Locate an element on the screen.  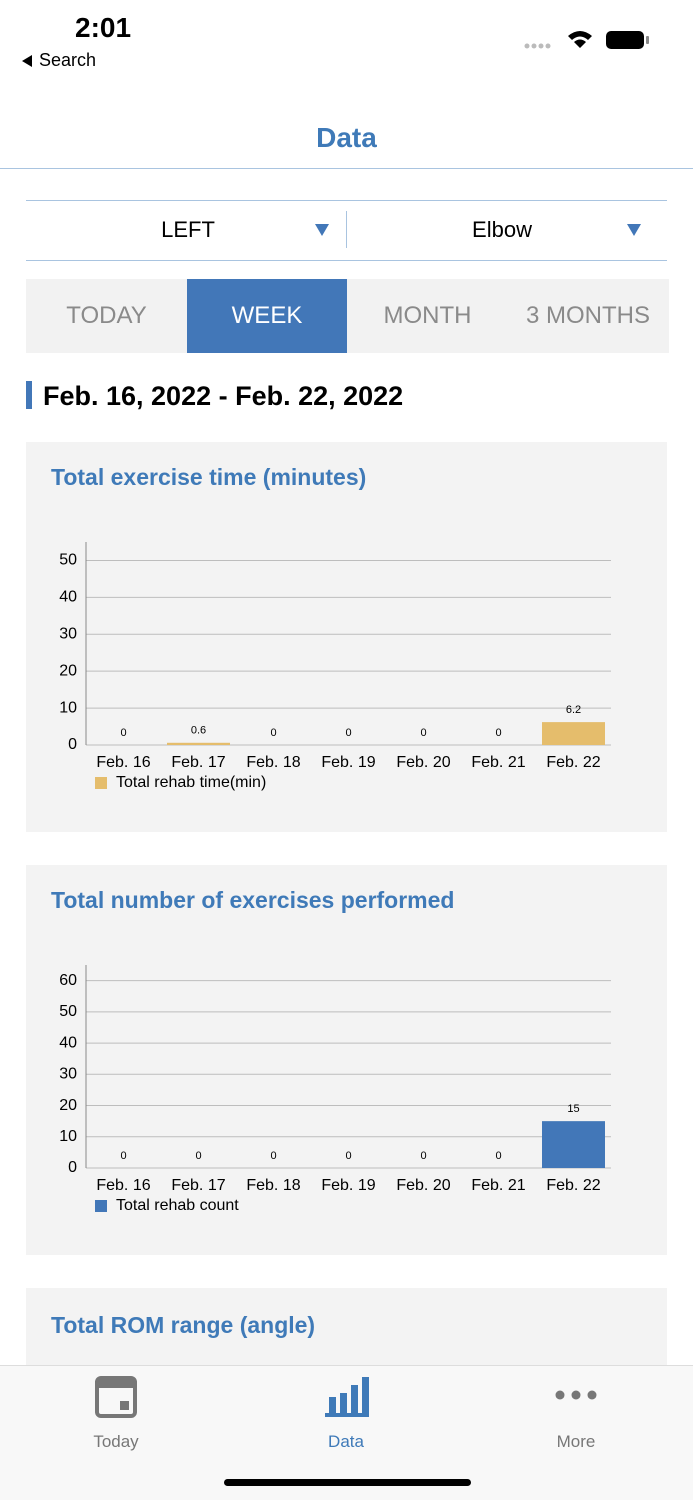
header-line is located at coordinates (346, 168).